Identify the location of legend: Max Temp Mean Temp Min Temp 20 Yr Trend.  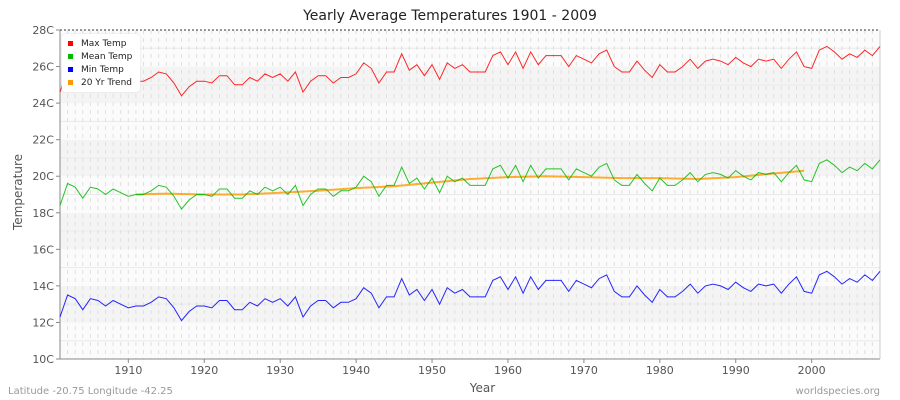
(101, 63).